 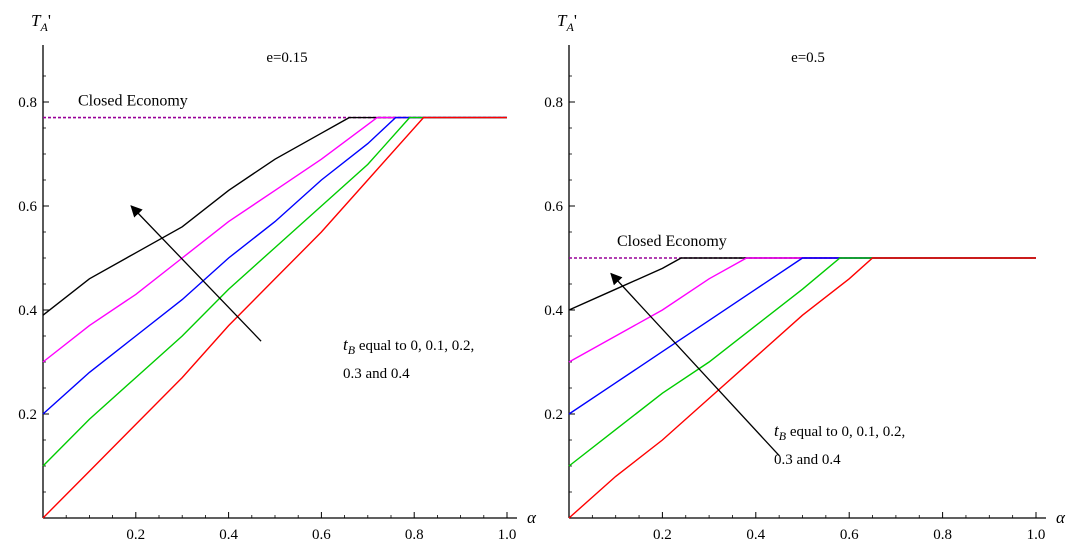 What do you see at coordinates (286, 58) in the screenshot?
I see `chart-title: e=0.15` at bounding box center [286, 58].